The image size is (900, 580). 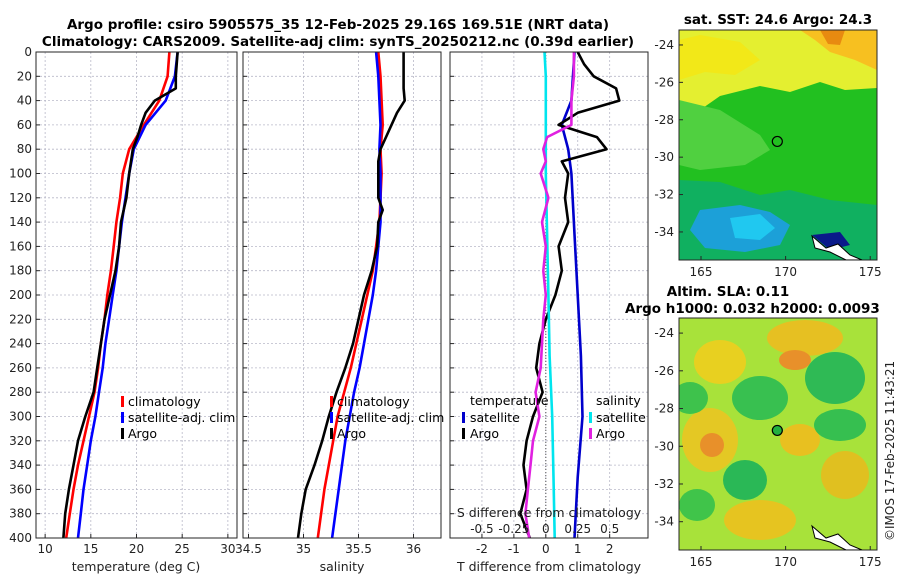 I want to click on tick-label-y: 120, so click(x=20, y=198).